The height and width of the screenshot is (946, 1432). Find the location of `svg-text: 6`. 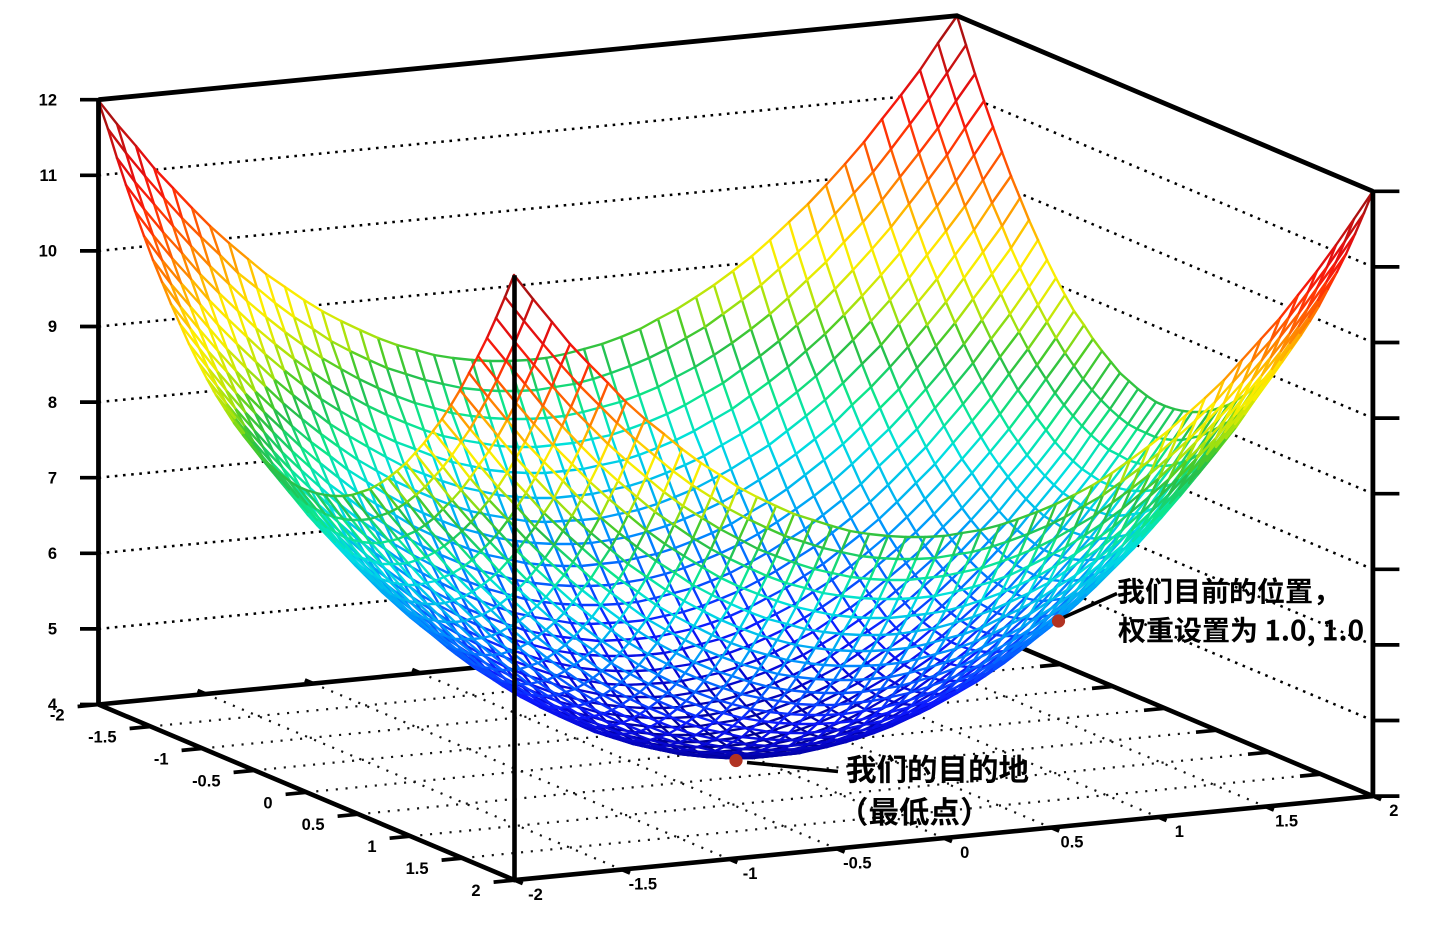

svg-text: 6 is located at coordinates (52, 554).